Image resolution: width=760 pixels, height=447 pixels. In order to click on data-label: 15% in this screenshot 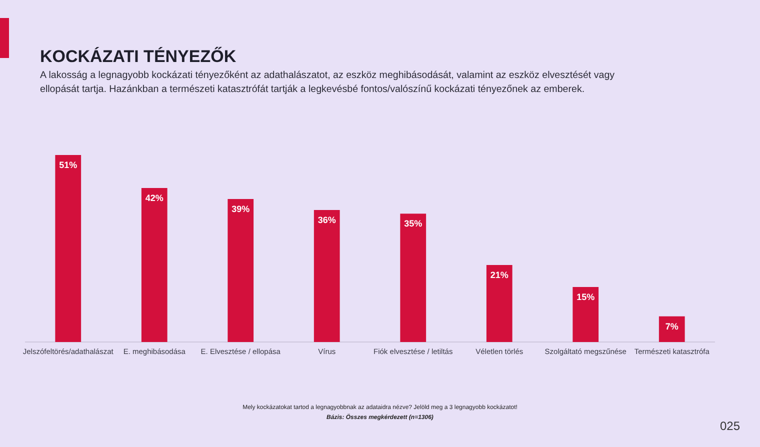, I will do `click(585, 297)`.